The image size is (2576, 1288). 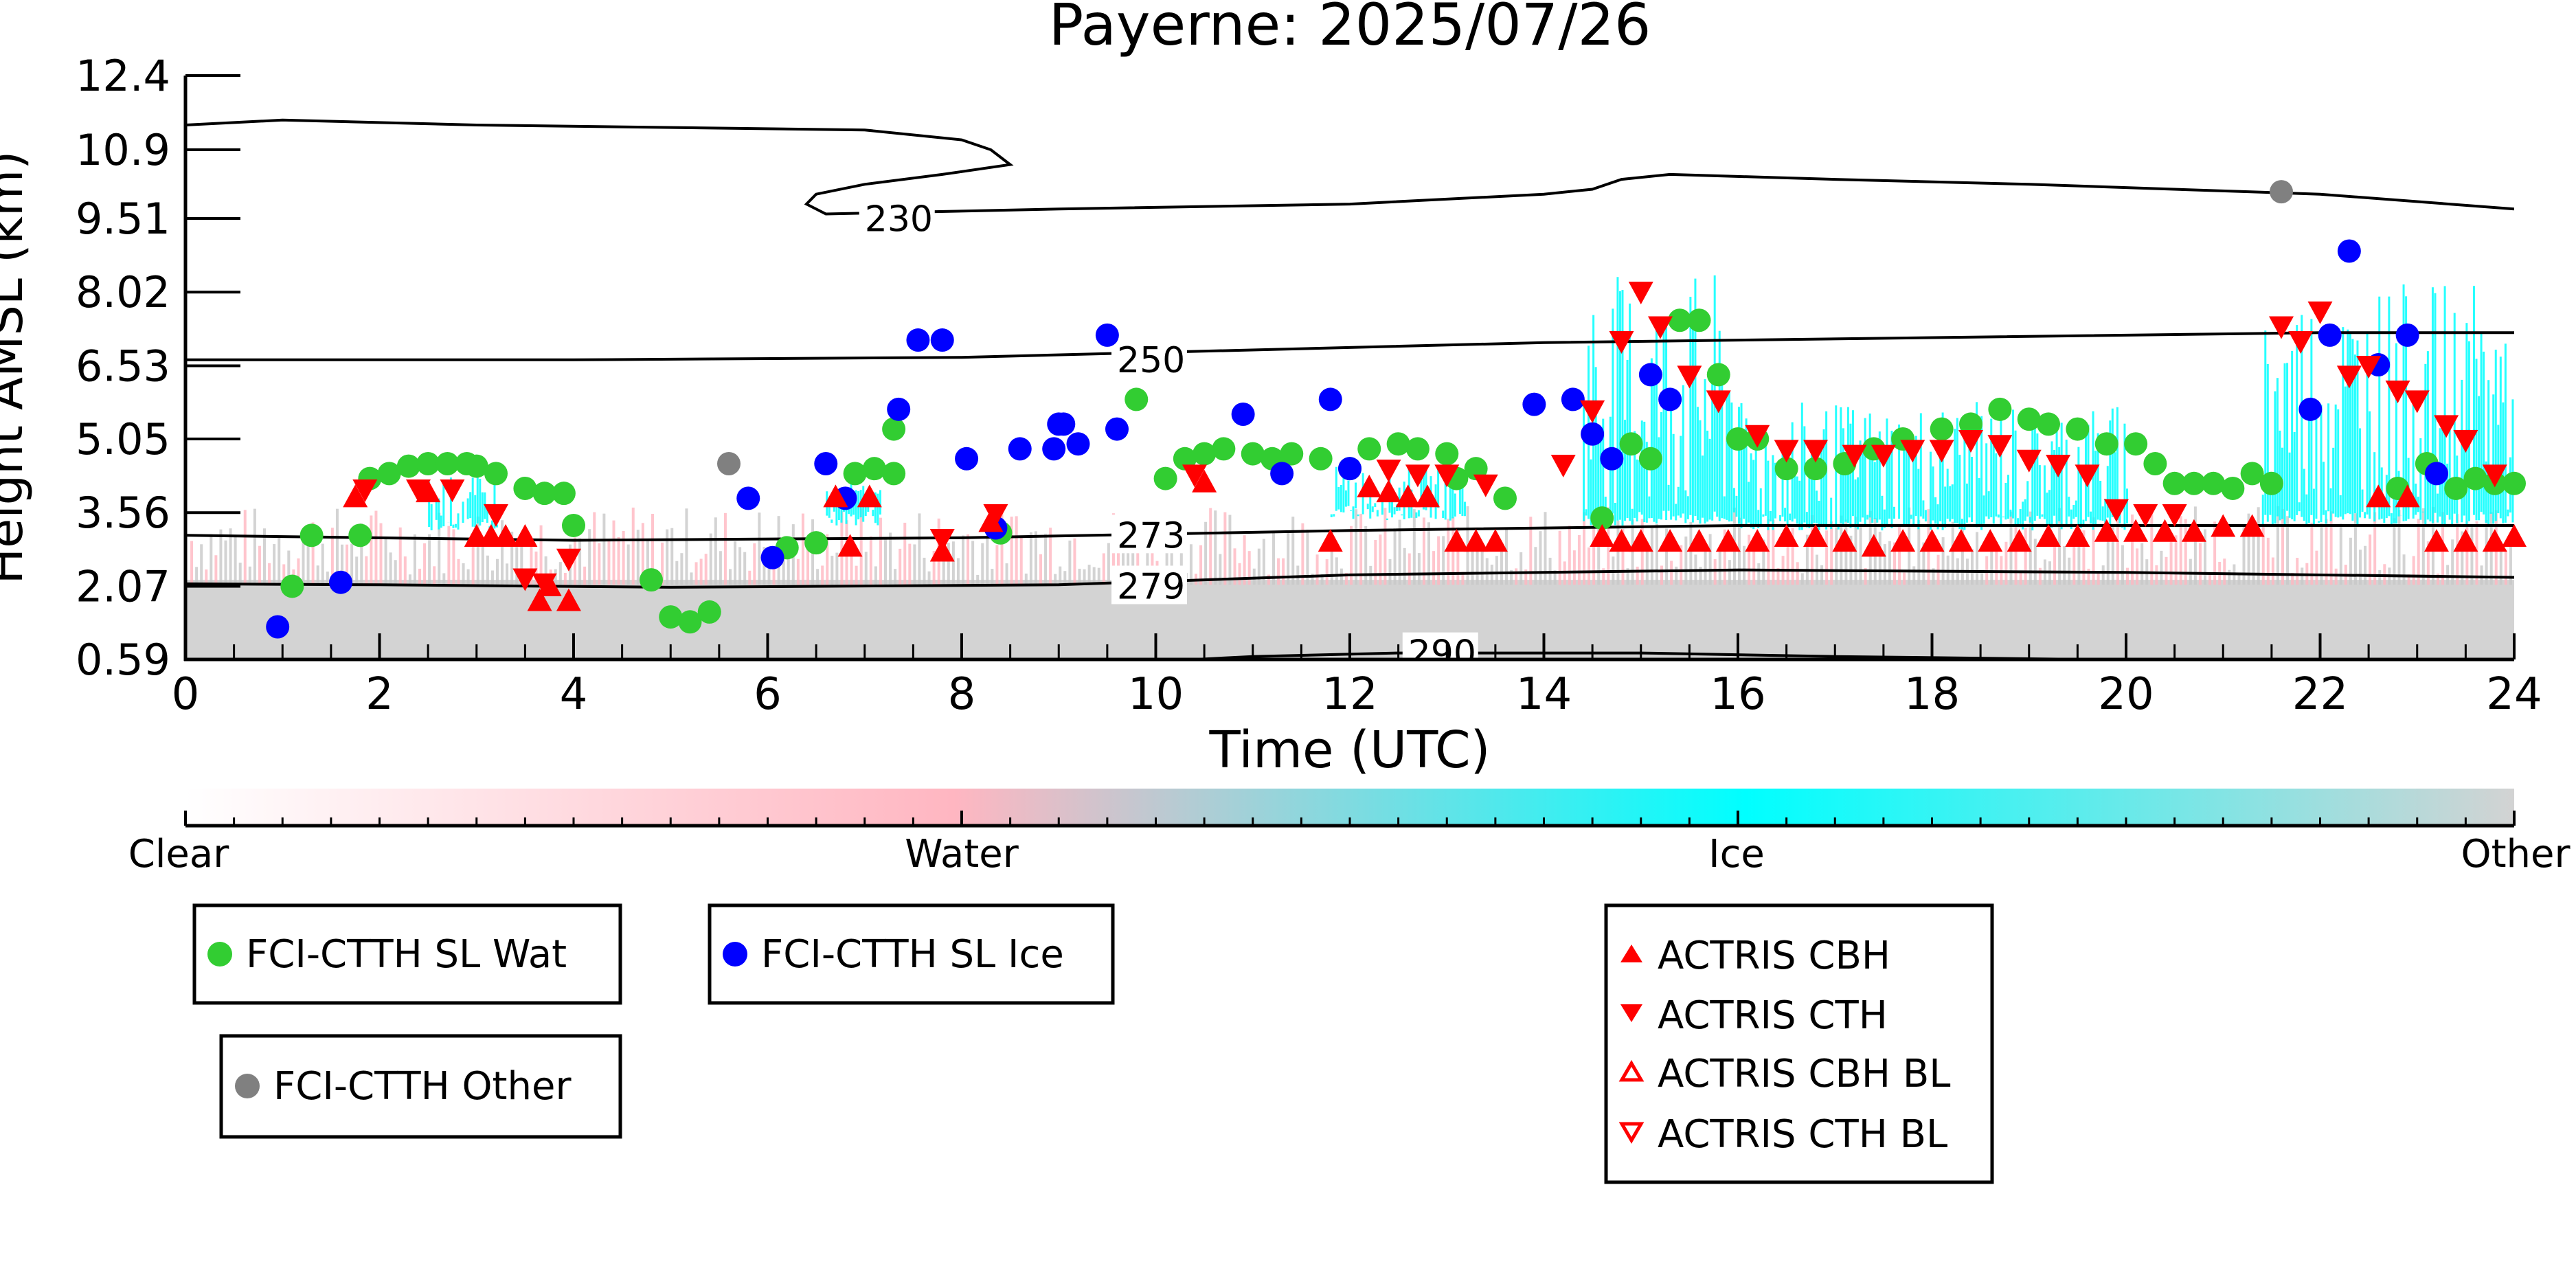 I want to click on legend-marker-actris-cbh, so click(x=1631, y=953).